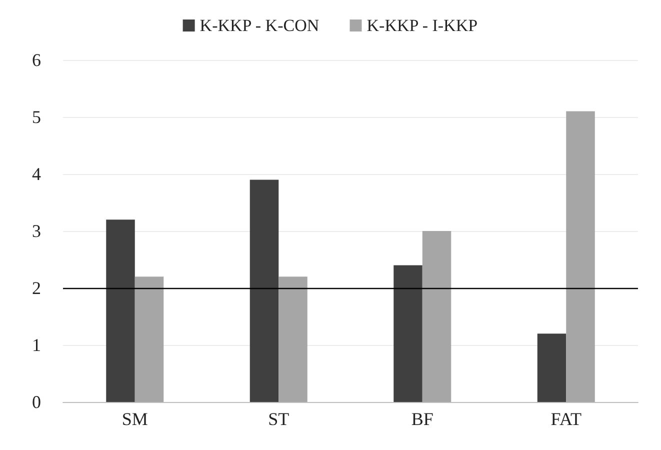  I want to click on legend-label: K-KKP - I-KKP, so click(422, 25).